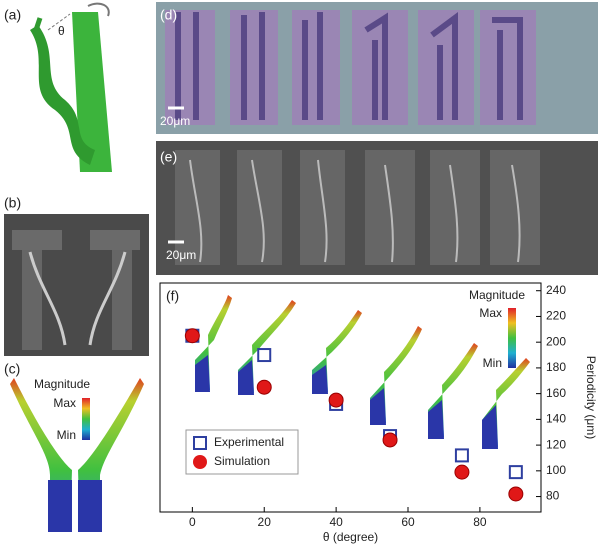 This screenshot has height=548, width=600. What do you see at coordinates (76, 275) in the screenshot?
I see `panel-b: (b)` at bounding box center [76, 275].